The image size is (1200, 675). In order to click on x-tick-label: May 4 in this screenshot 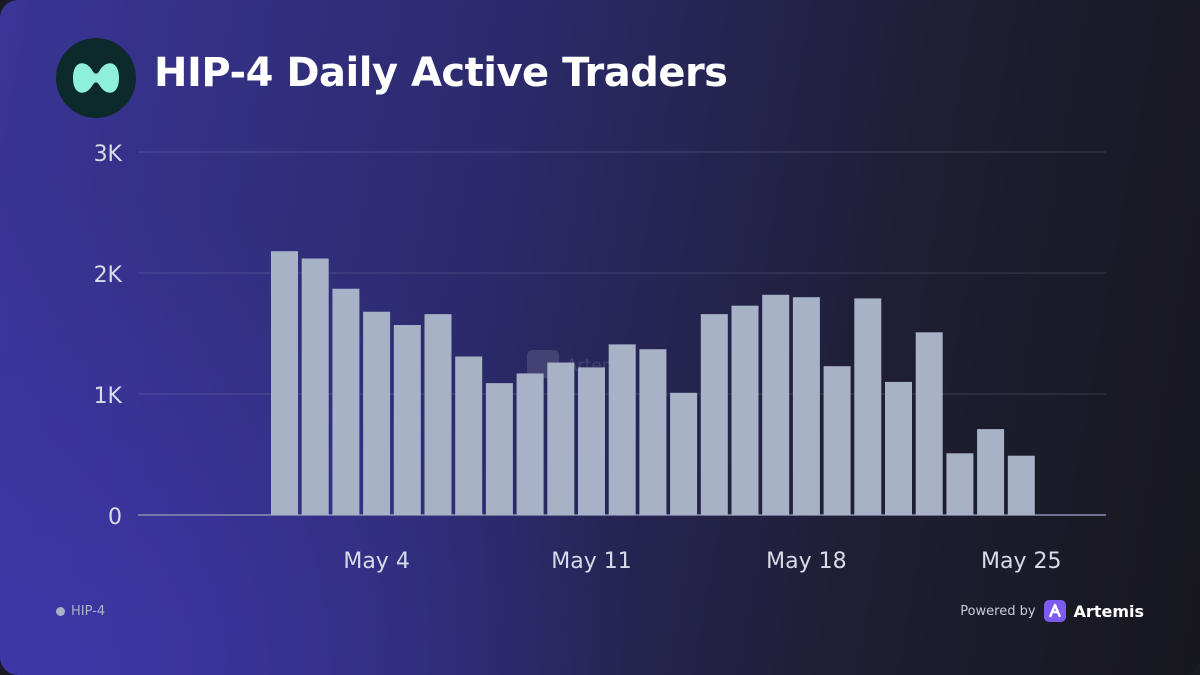, I will do `click(376, 561)`.